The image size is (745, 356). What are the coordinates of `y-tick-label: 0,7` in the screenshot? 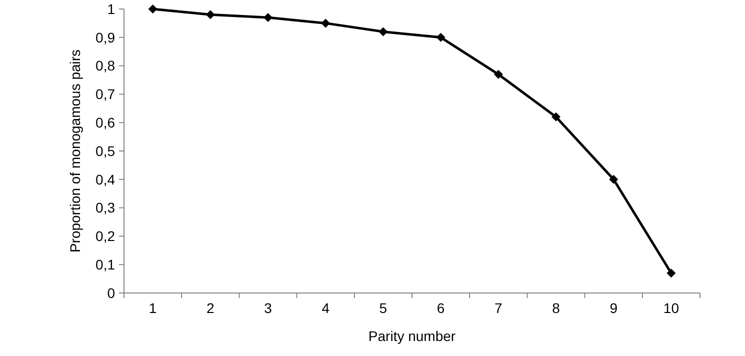 It's located at (106, 94).